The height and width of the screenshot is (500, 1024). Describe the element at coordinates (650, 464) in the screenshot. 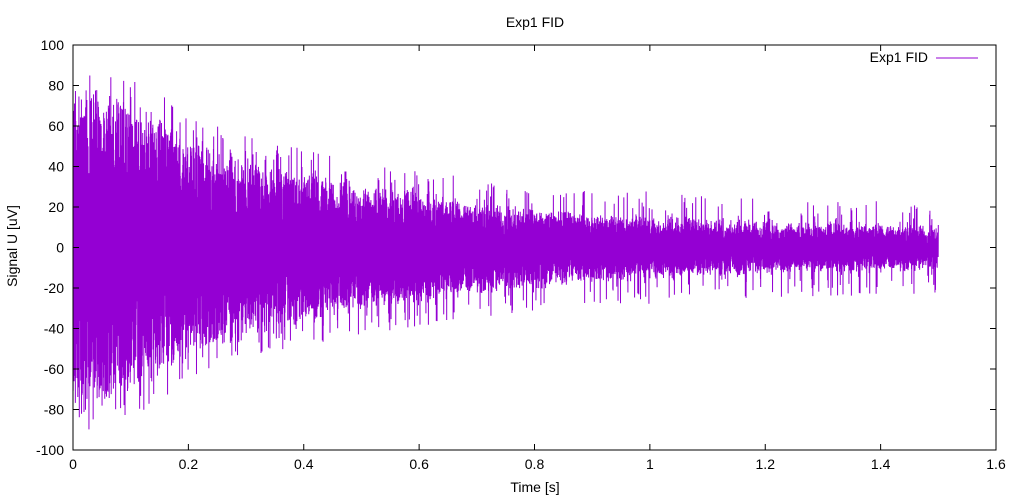

I see `x-tick-label: 1` at that location.